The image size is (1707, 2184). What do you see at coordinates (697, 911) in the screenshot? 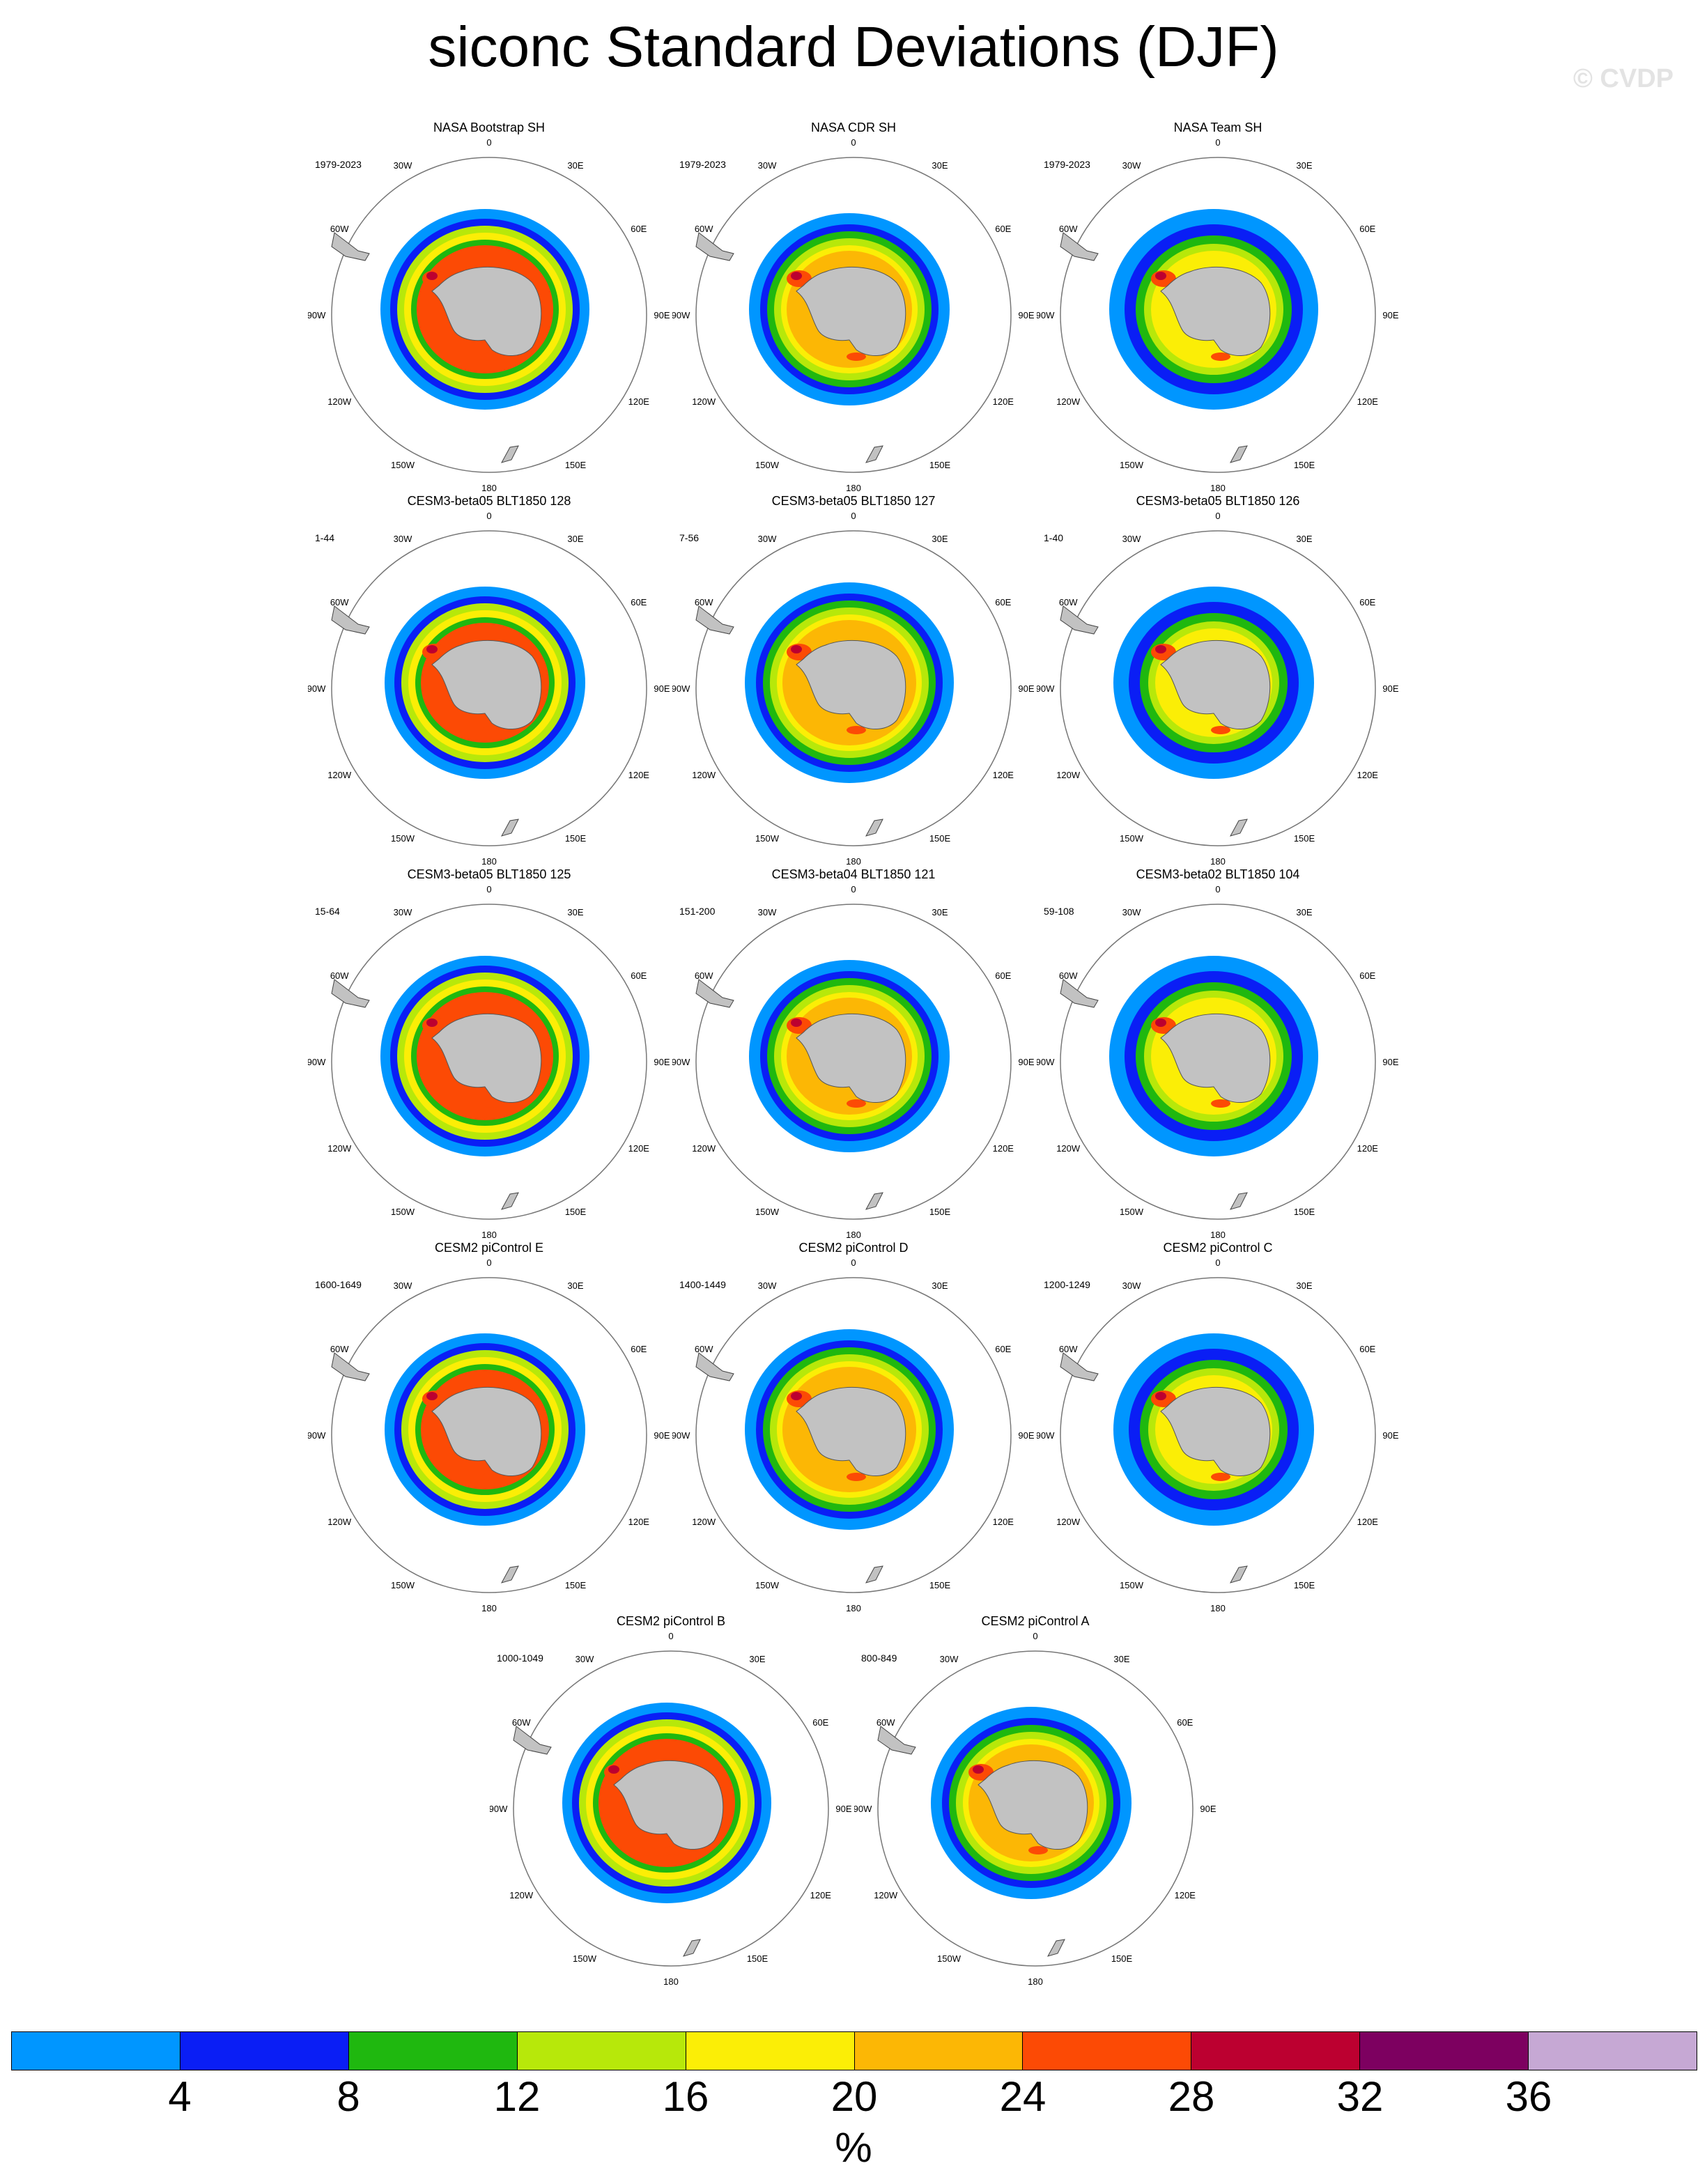
I see `panel-years: 151-200` at bounding box center [697, 911].